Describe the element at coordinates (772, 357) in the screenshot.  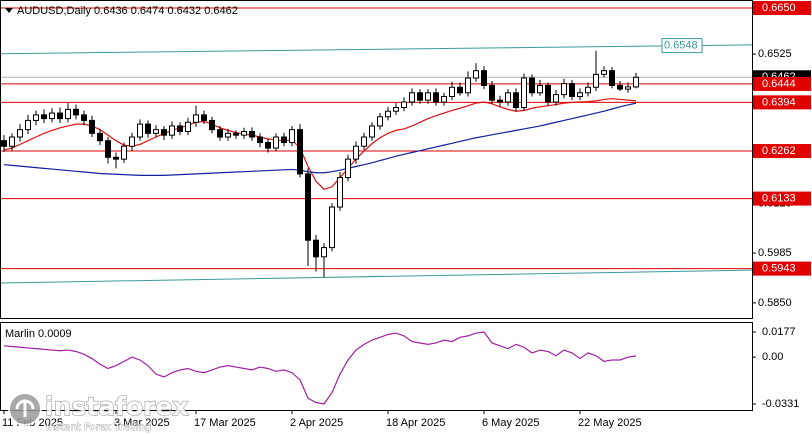
I see `indicator-tick-label: 0.00` at that location.